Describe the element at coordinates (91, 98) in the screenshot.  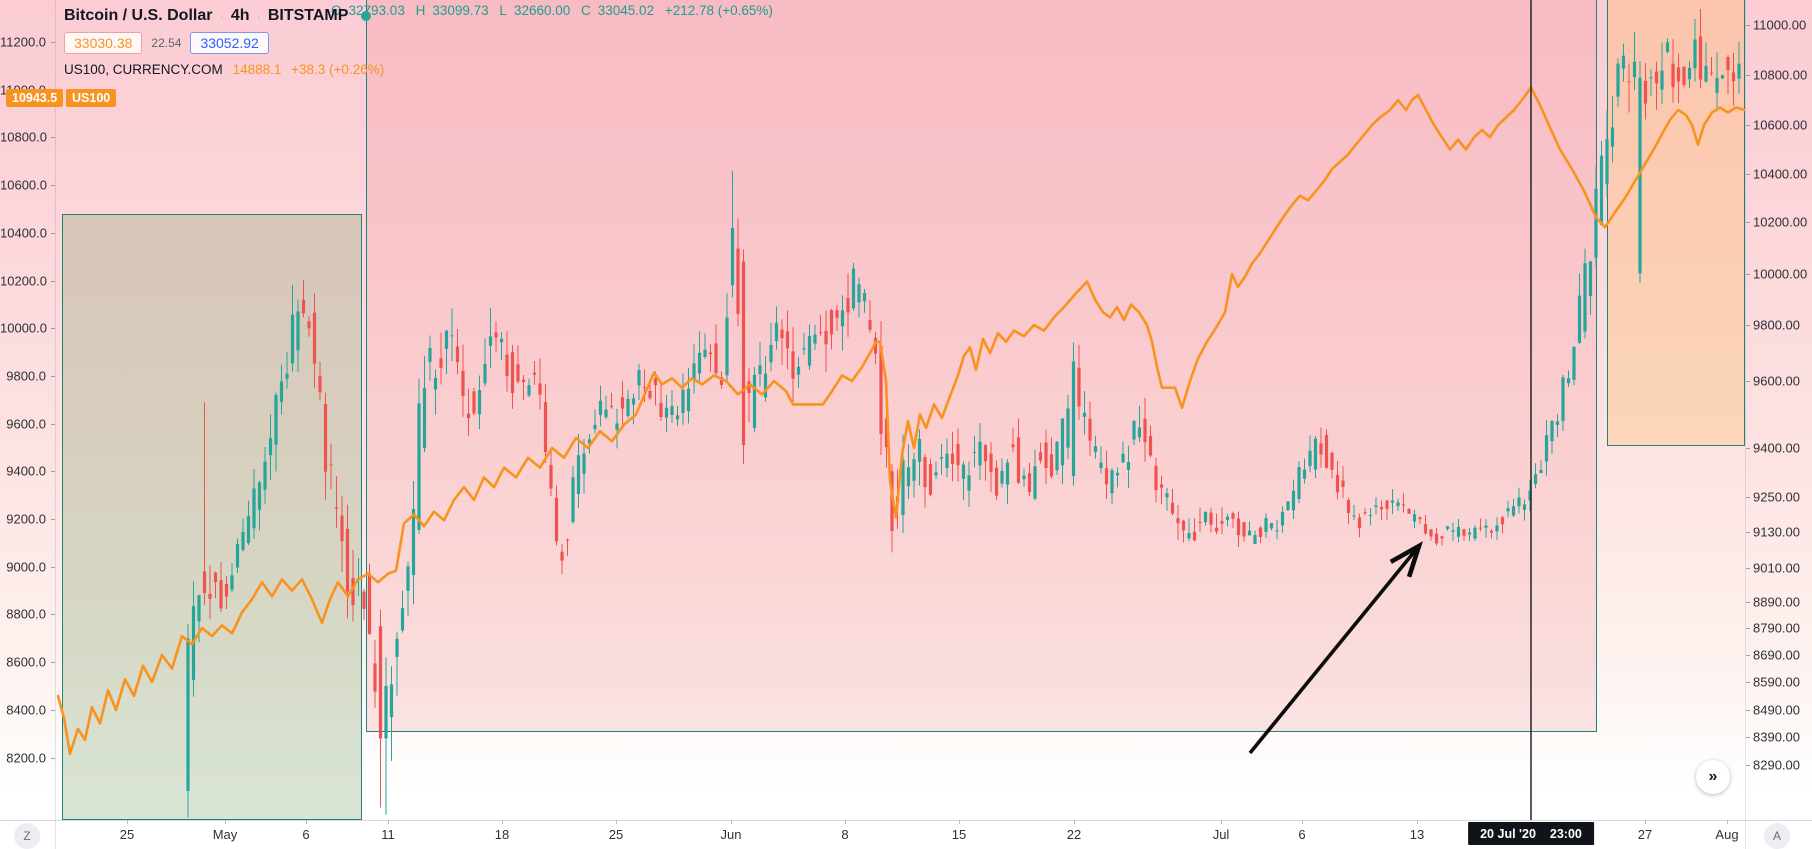
I see `us100-series-badge: US100` at that location.